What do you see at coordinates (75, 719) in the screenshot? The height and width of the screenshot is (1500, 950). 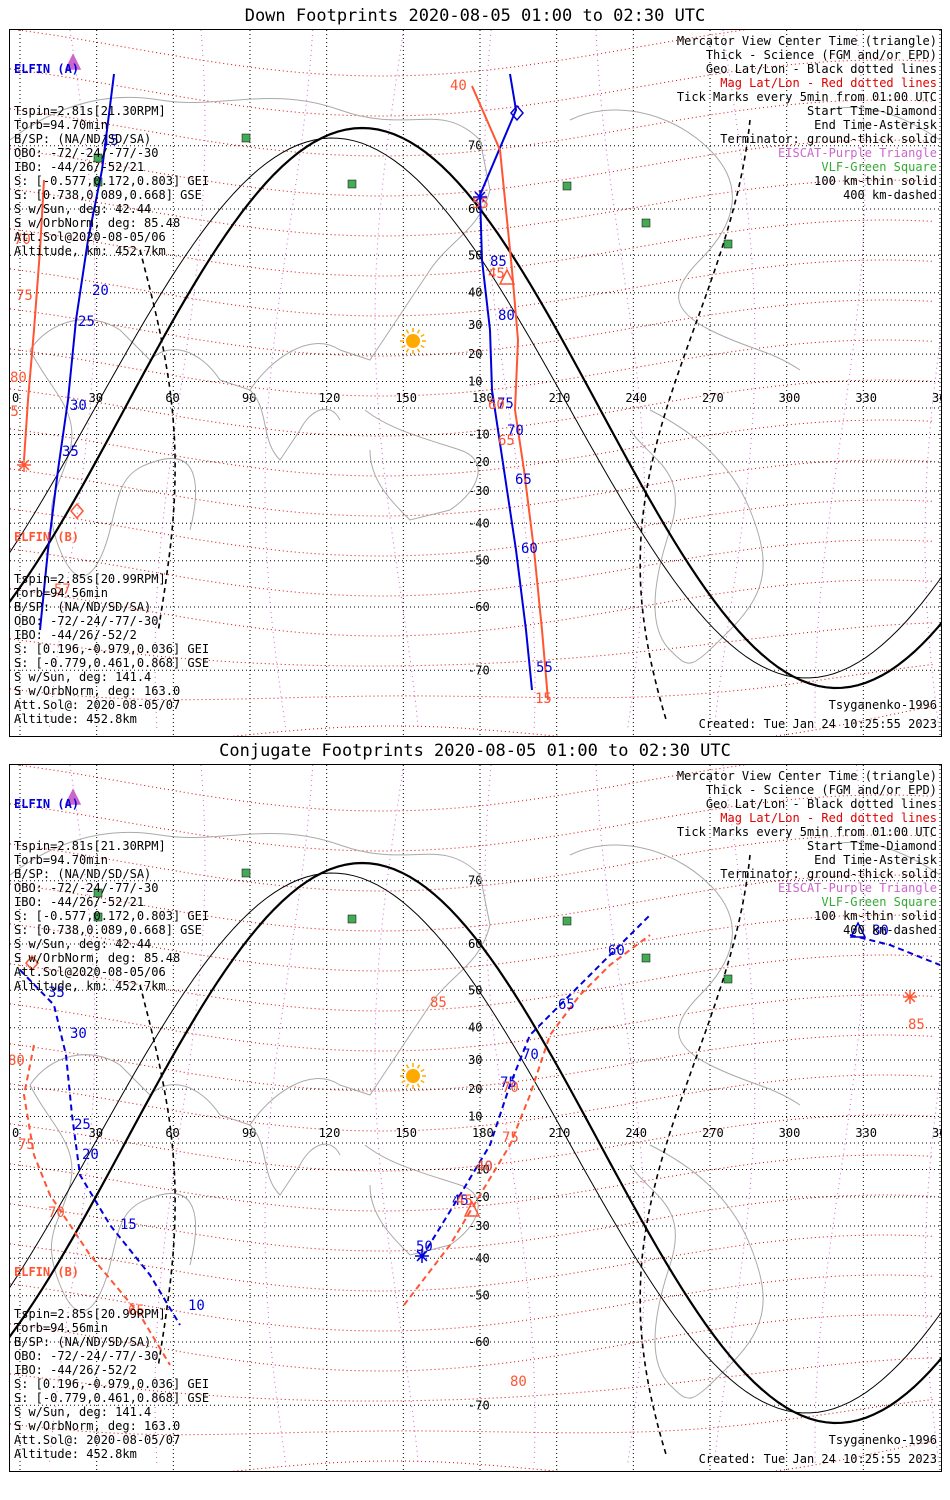 I see `b-down-line-10: Altitude: 452.8km` at bounding box center [75, 719].